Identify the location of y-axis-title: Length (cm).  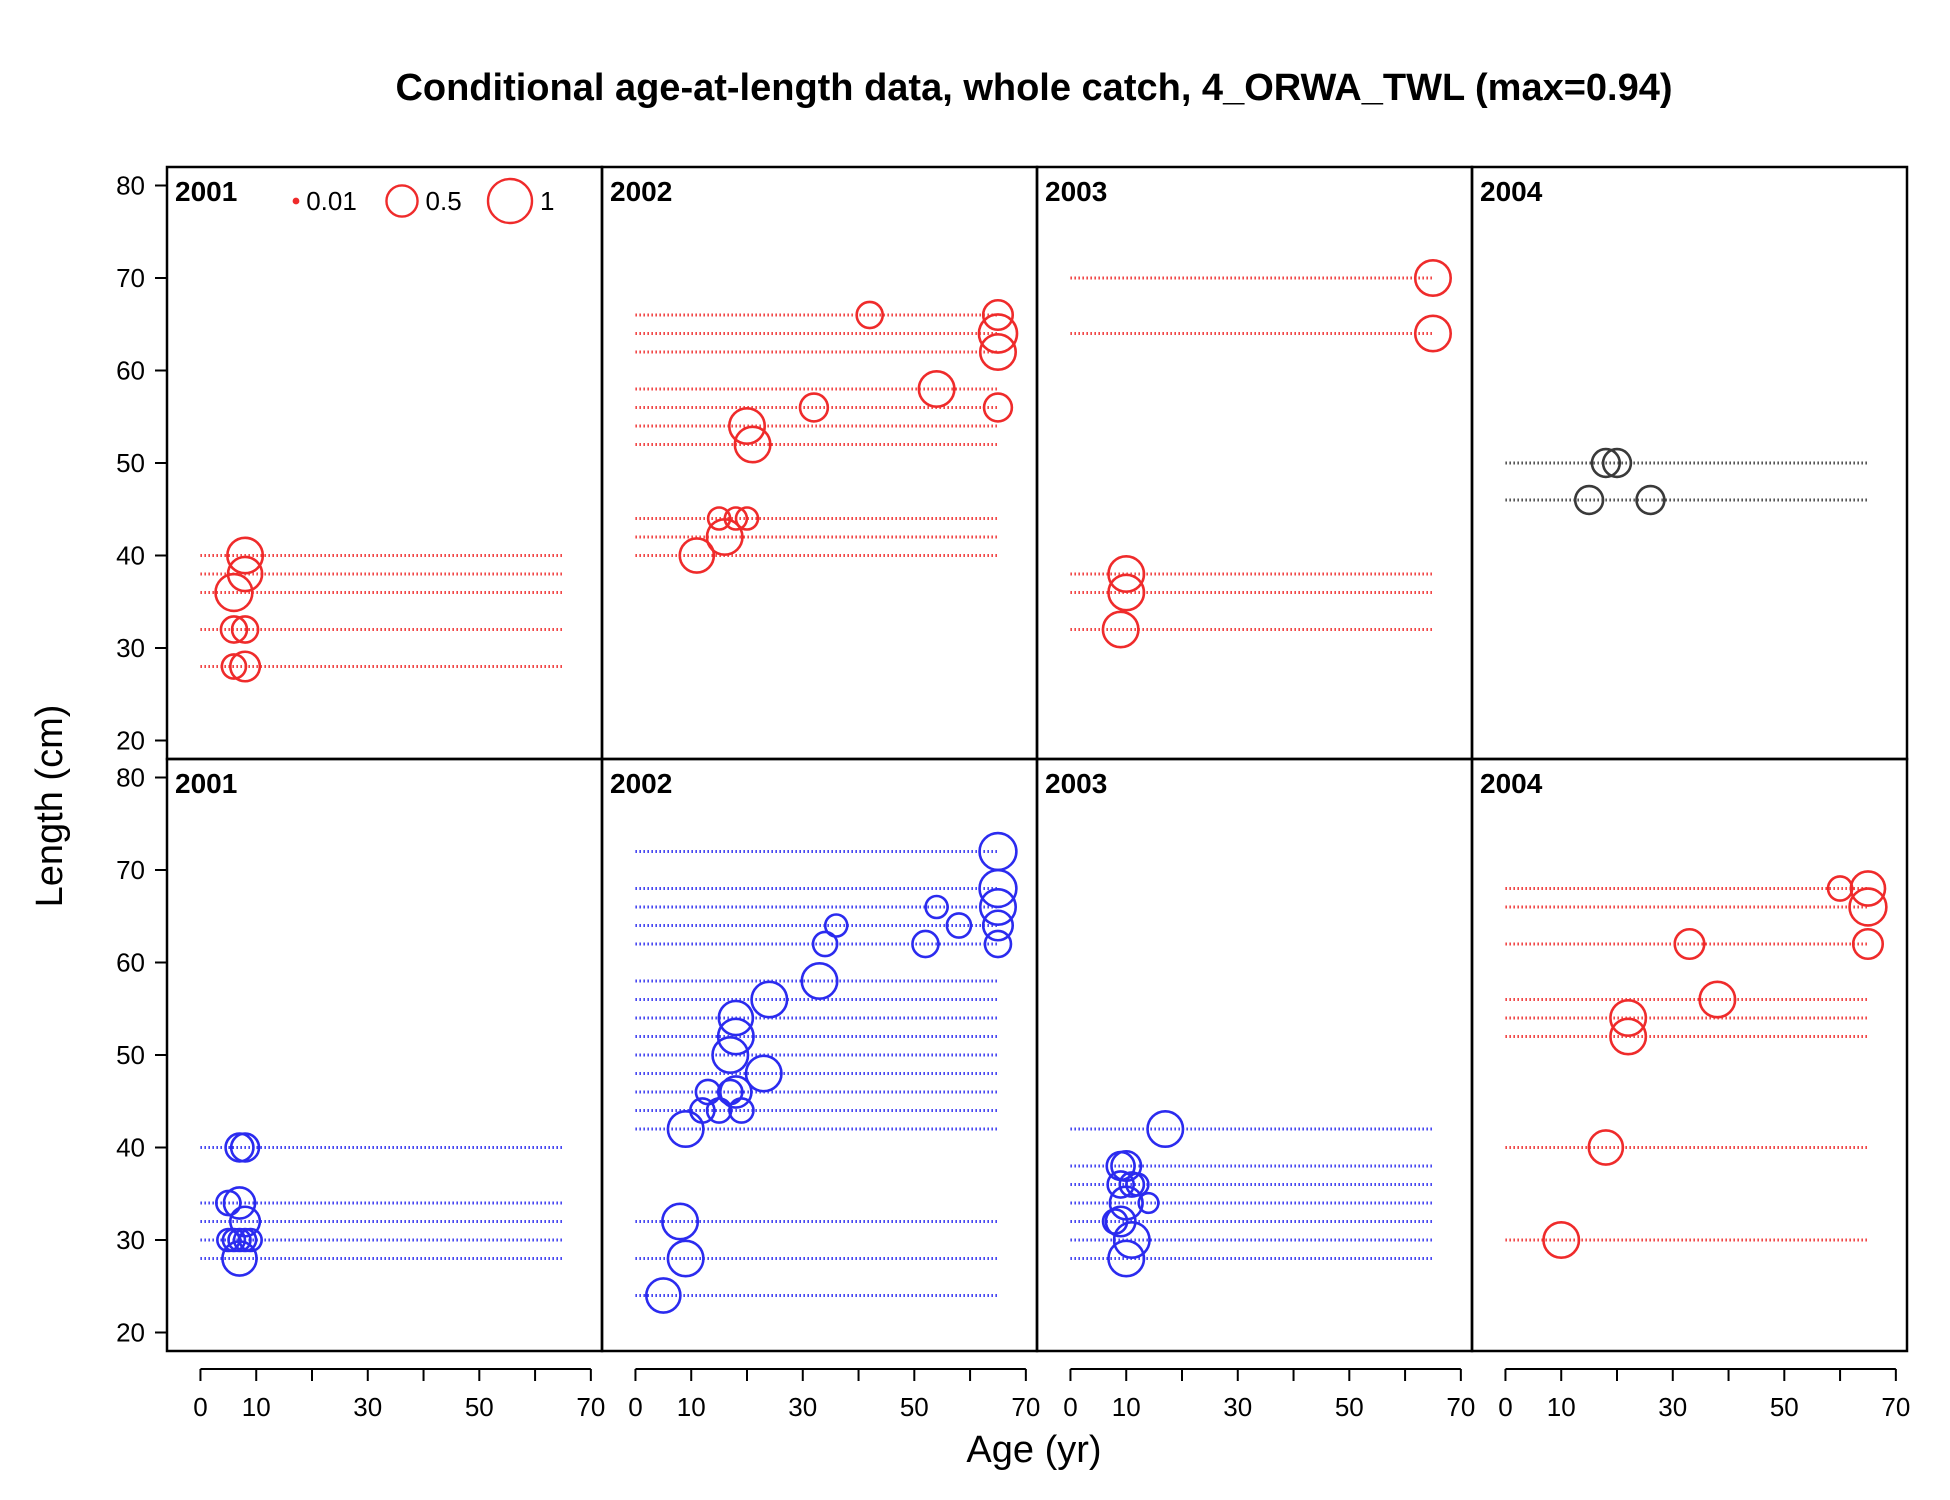
(50, 806).